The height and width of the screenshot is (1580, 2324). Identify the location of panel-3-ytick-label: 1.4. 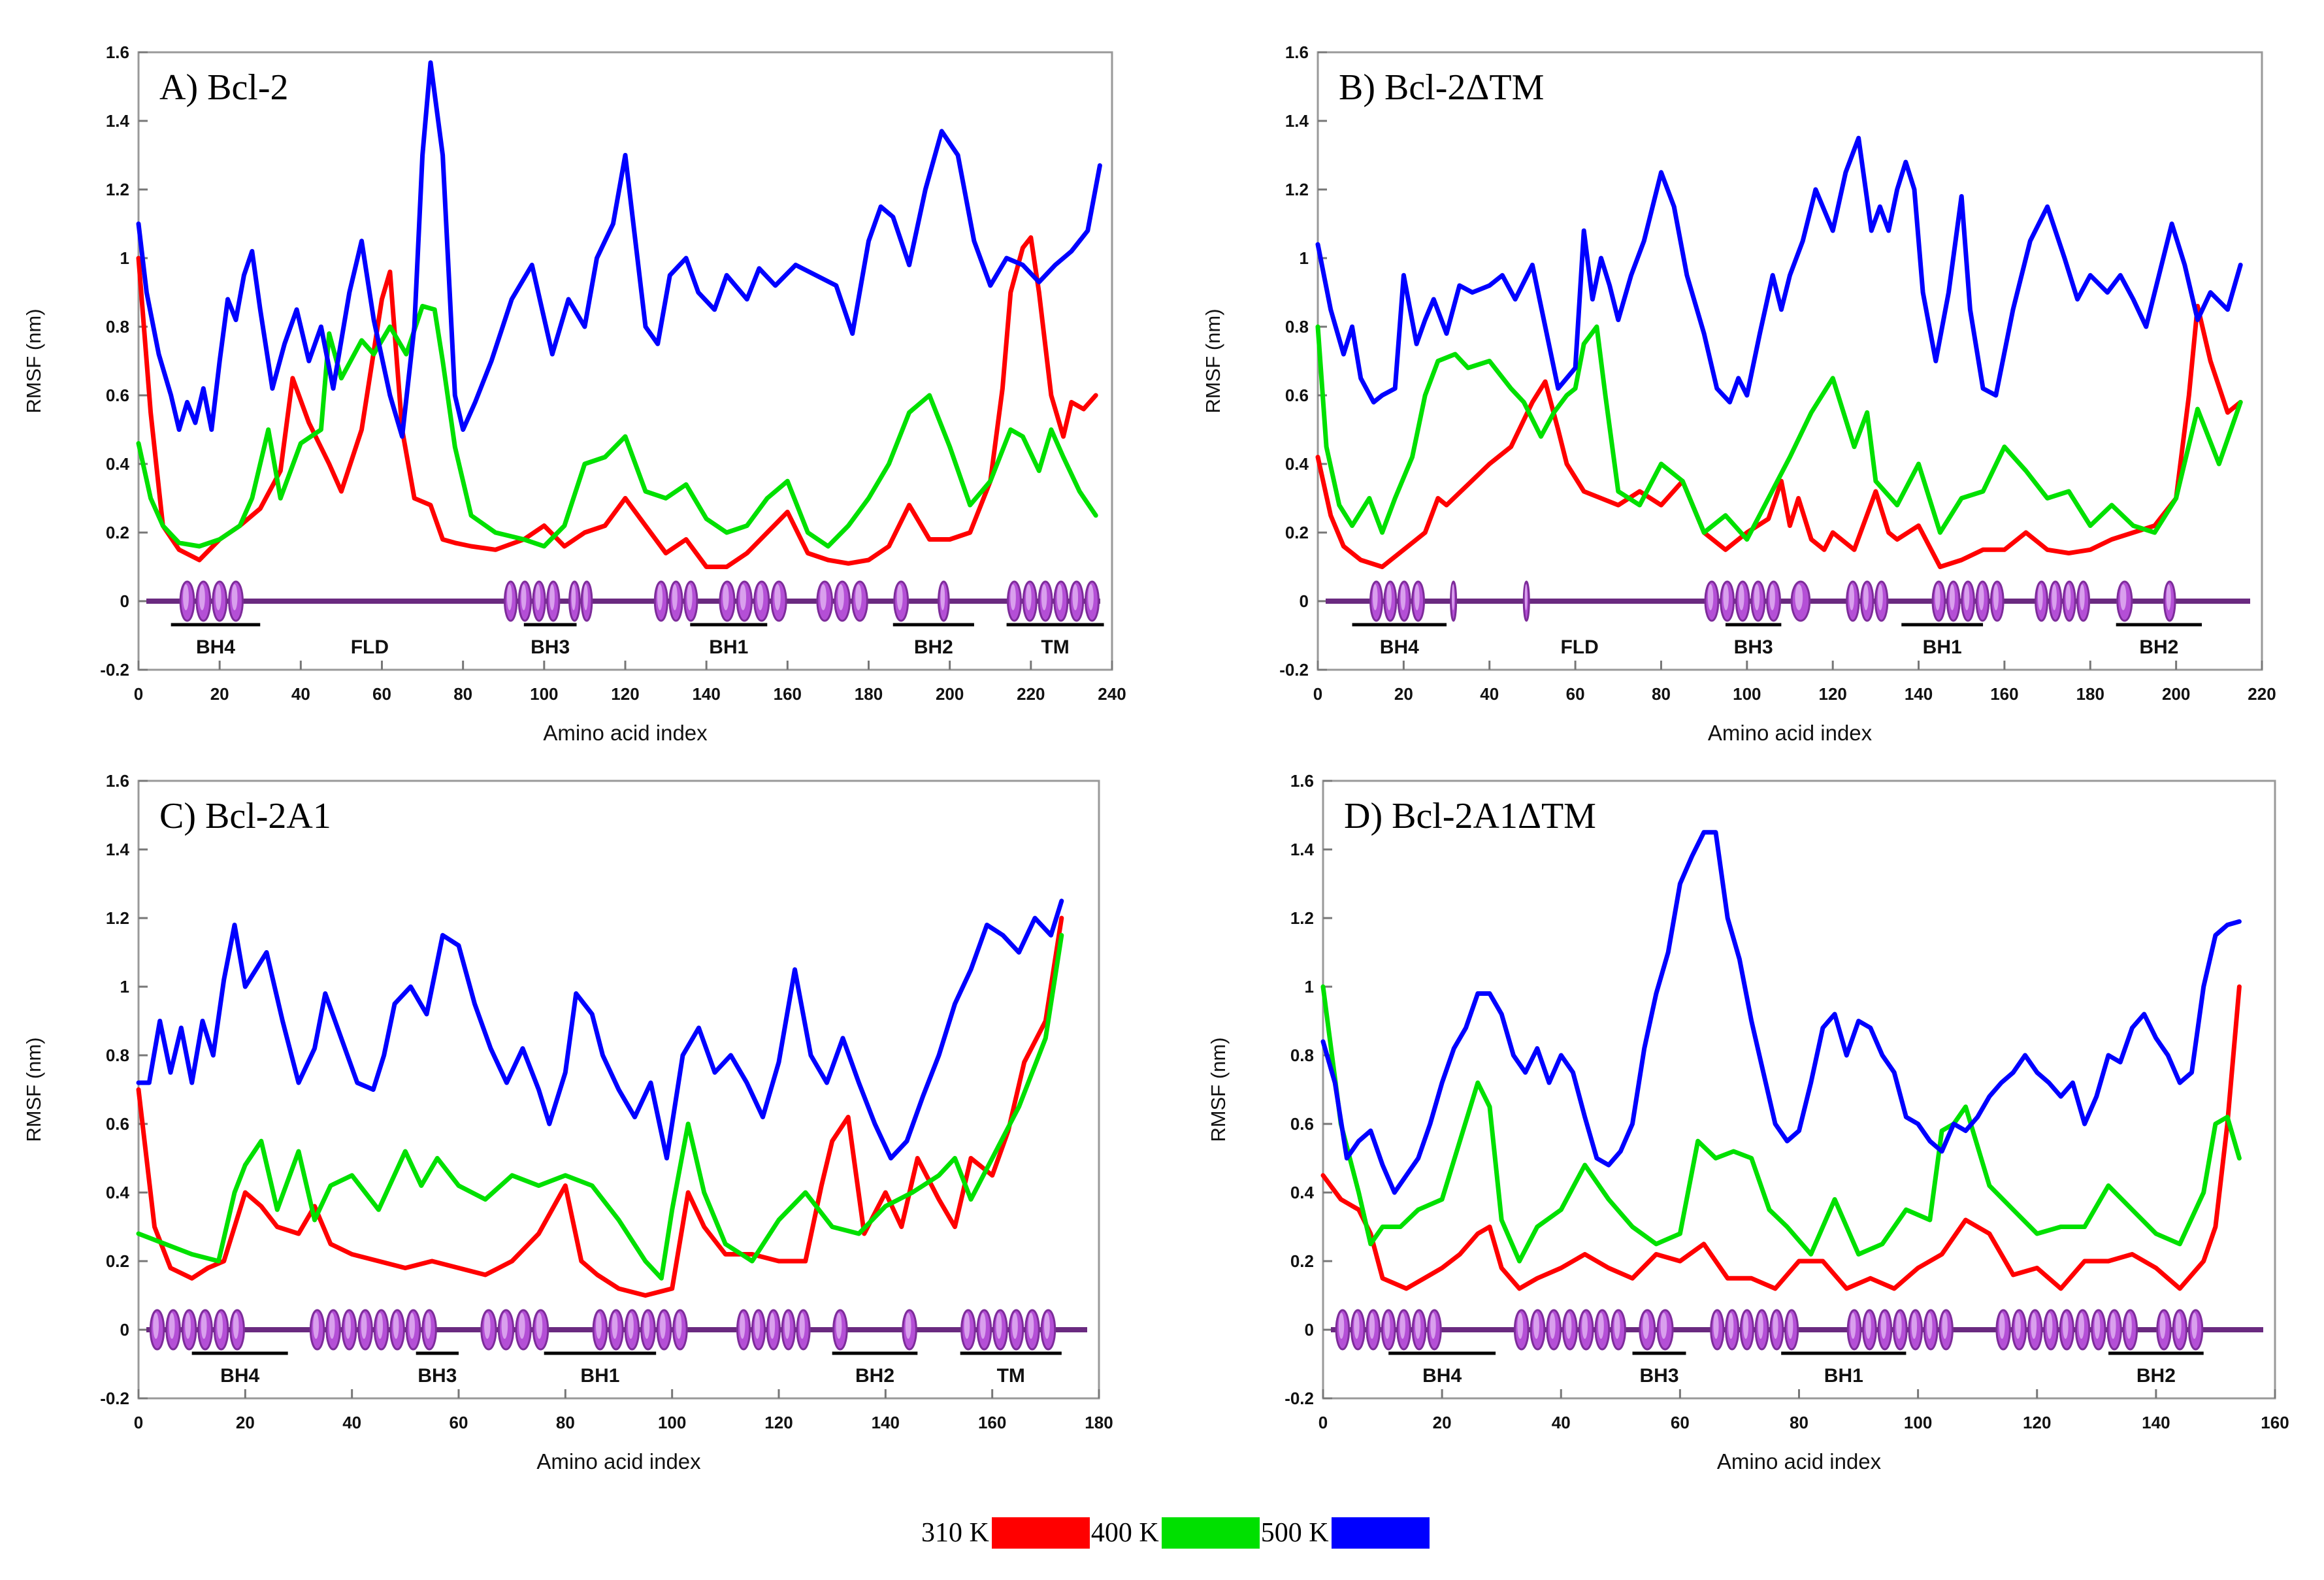
(118, 849).